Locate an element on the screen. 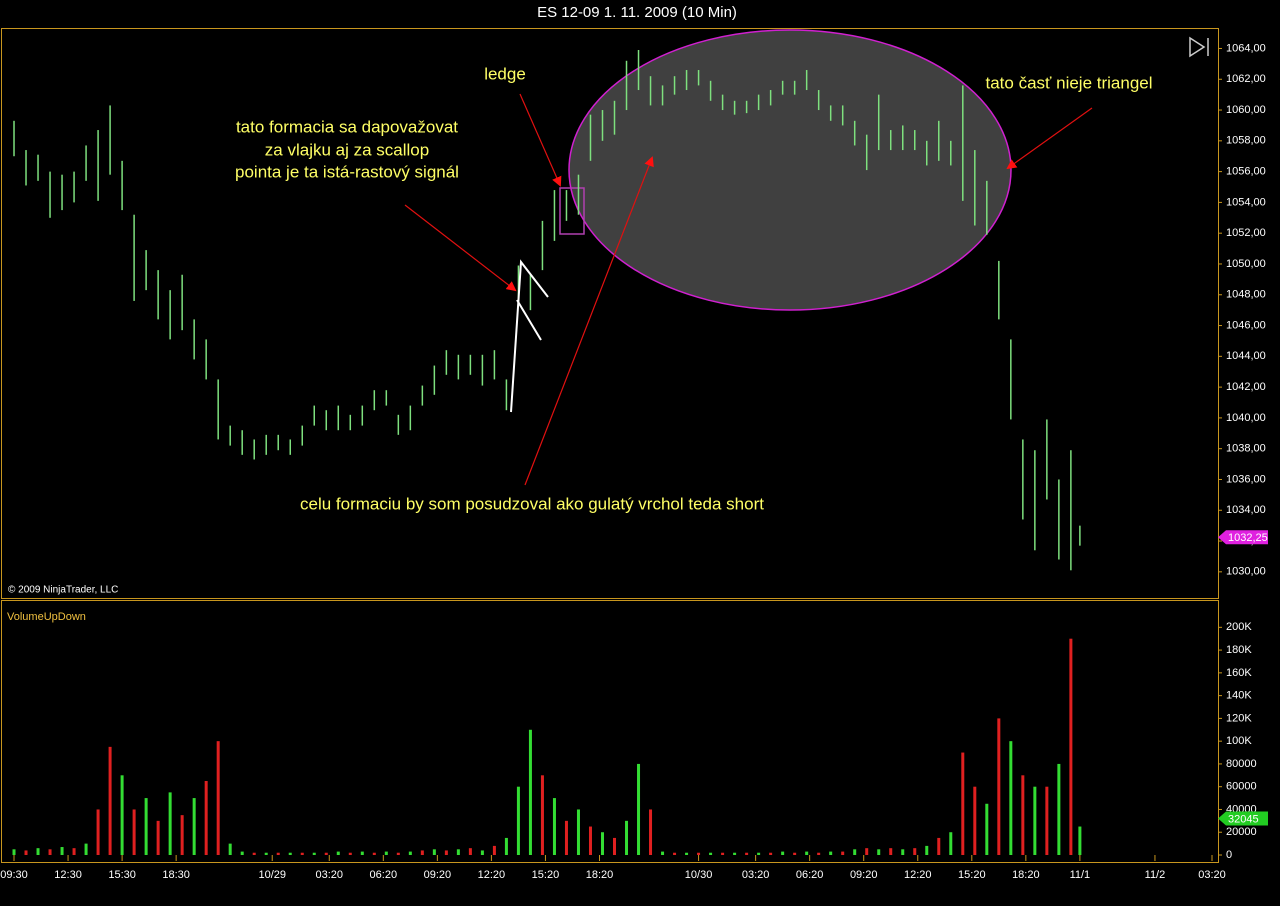 The image size is (1280, 906). y-tick-label: 200K is located at coordinates (1239, 627).